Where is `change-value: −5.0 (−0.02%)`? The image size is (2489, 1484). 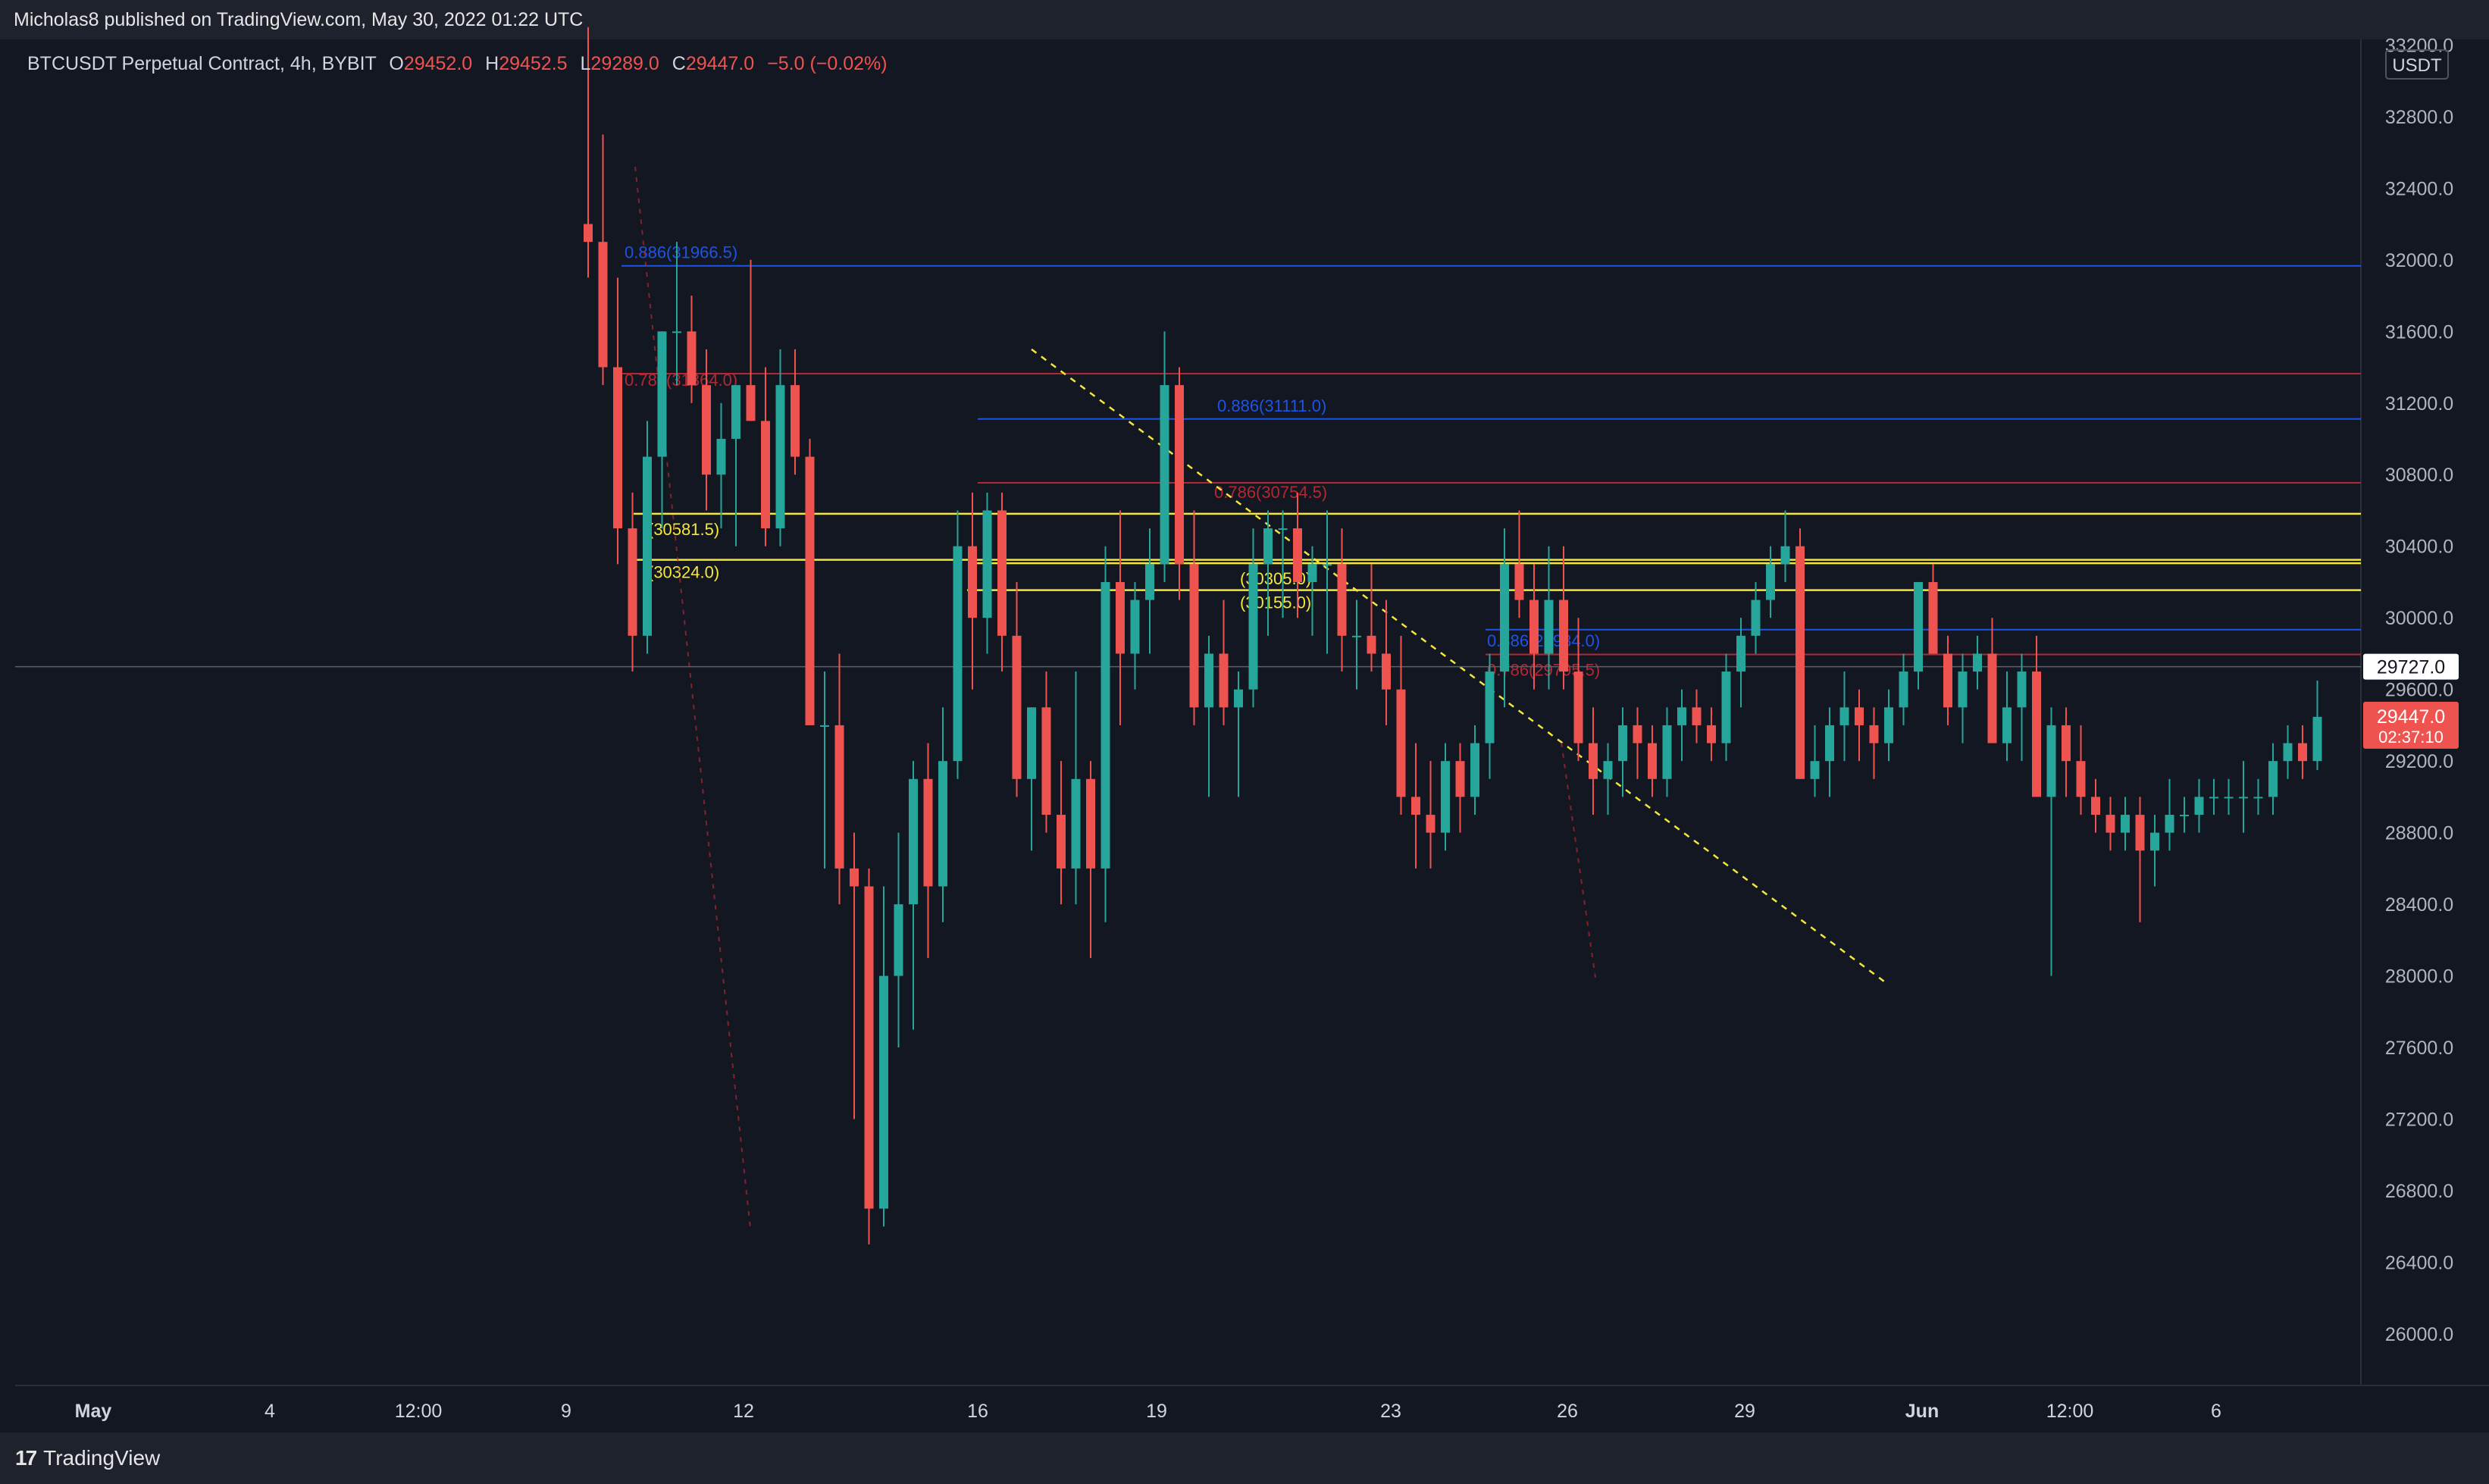
change-value: −5.0 (−0.02%) is located at coordinates (827, 64).